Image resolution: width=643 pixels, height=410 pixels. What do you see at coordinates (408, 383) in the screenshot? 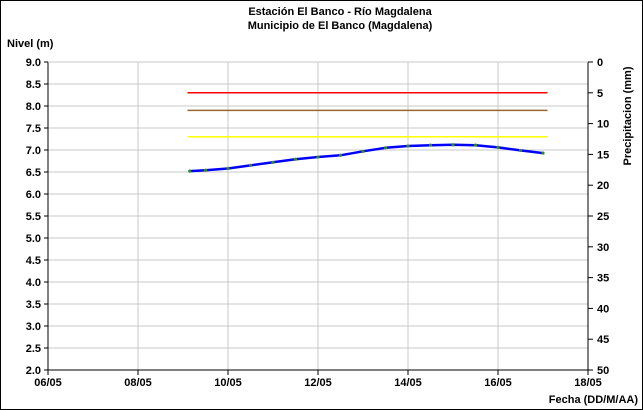
I see `x-tick-label: 14/05` at bounding box center [408, 383].